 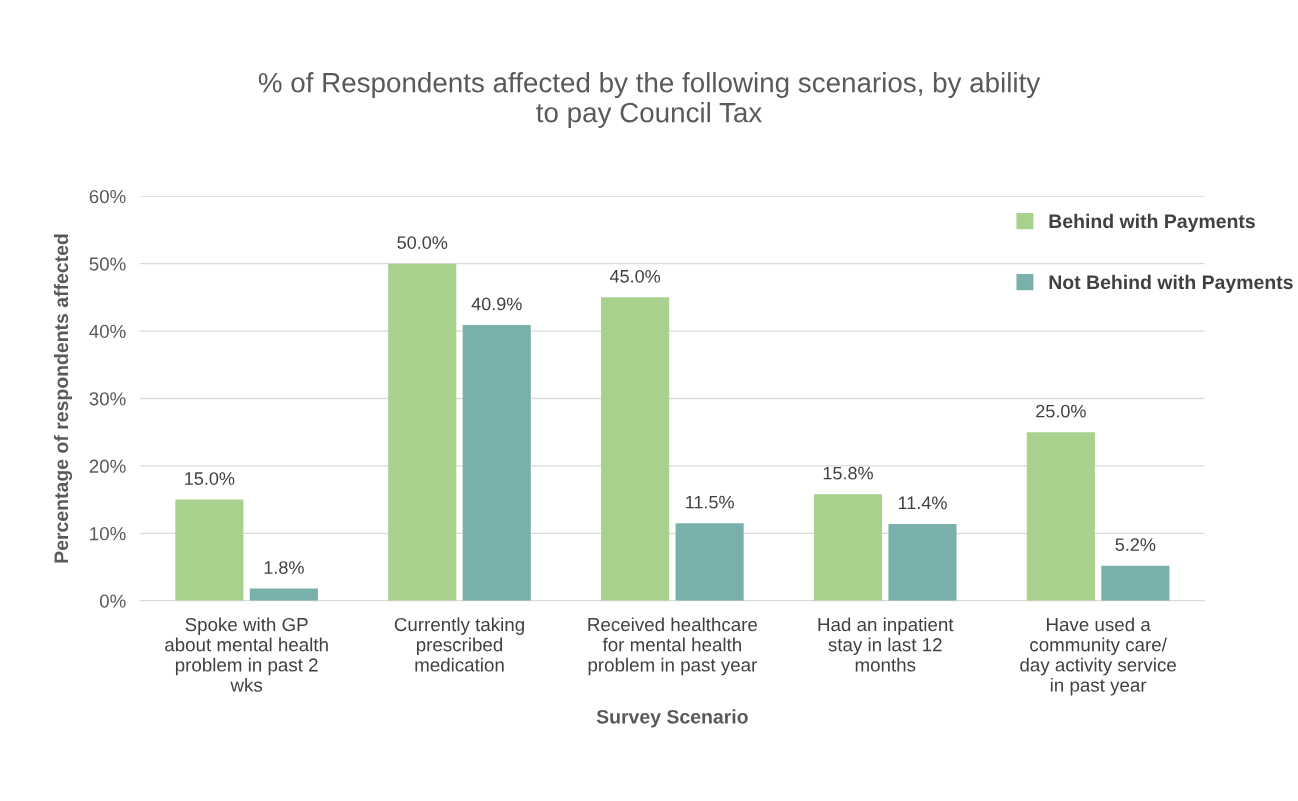 What do you see at coordinates (1171, 283) in the screenshot?
I see `legend-label: Not Behind with Payments` at bounding box center [1171, 283].